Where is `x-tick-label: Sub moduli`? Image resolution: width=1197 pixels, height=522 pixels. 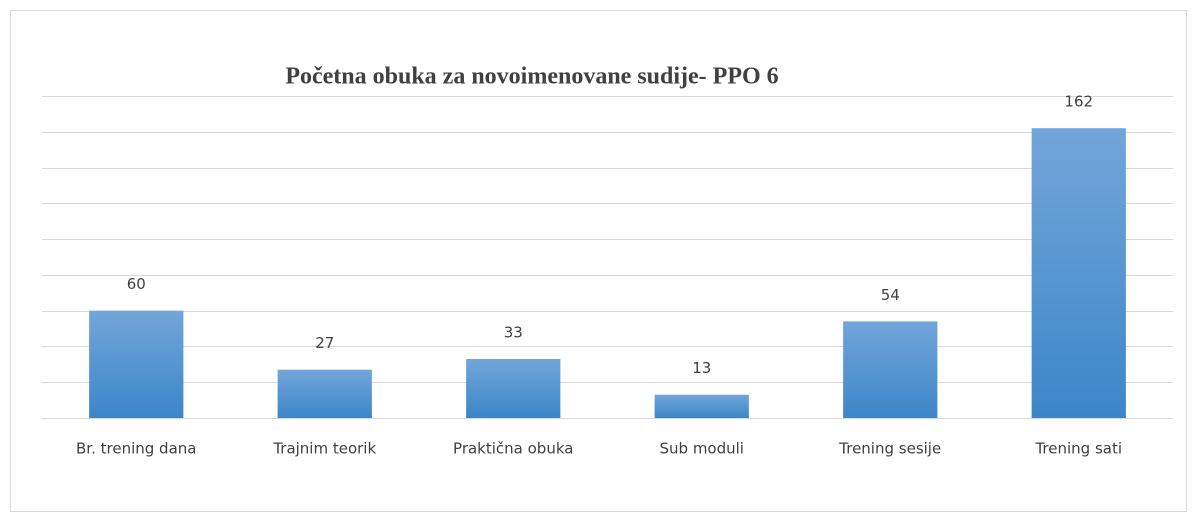
x-tick-label: Sub moduli is located at coordinates (702, 449).